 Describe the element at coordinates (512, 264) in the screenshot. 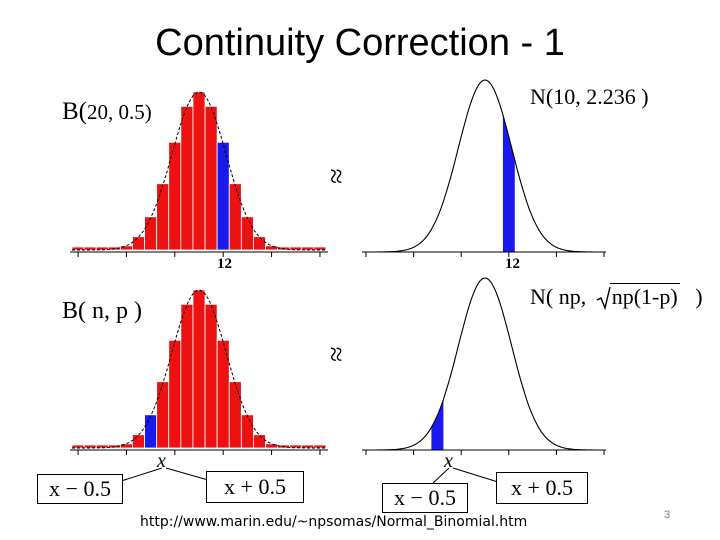

I see `top-right-tick-label: 12` at that location.